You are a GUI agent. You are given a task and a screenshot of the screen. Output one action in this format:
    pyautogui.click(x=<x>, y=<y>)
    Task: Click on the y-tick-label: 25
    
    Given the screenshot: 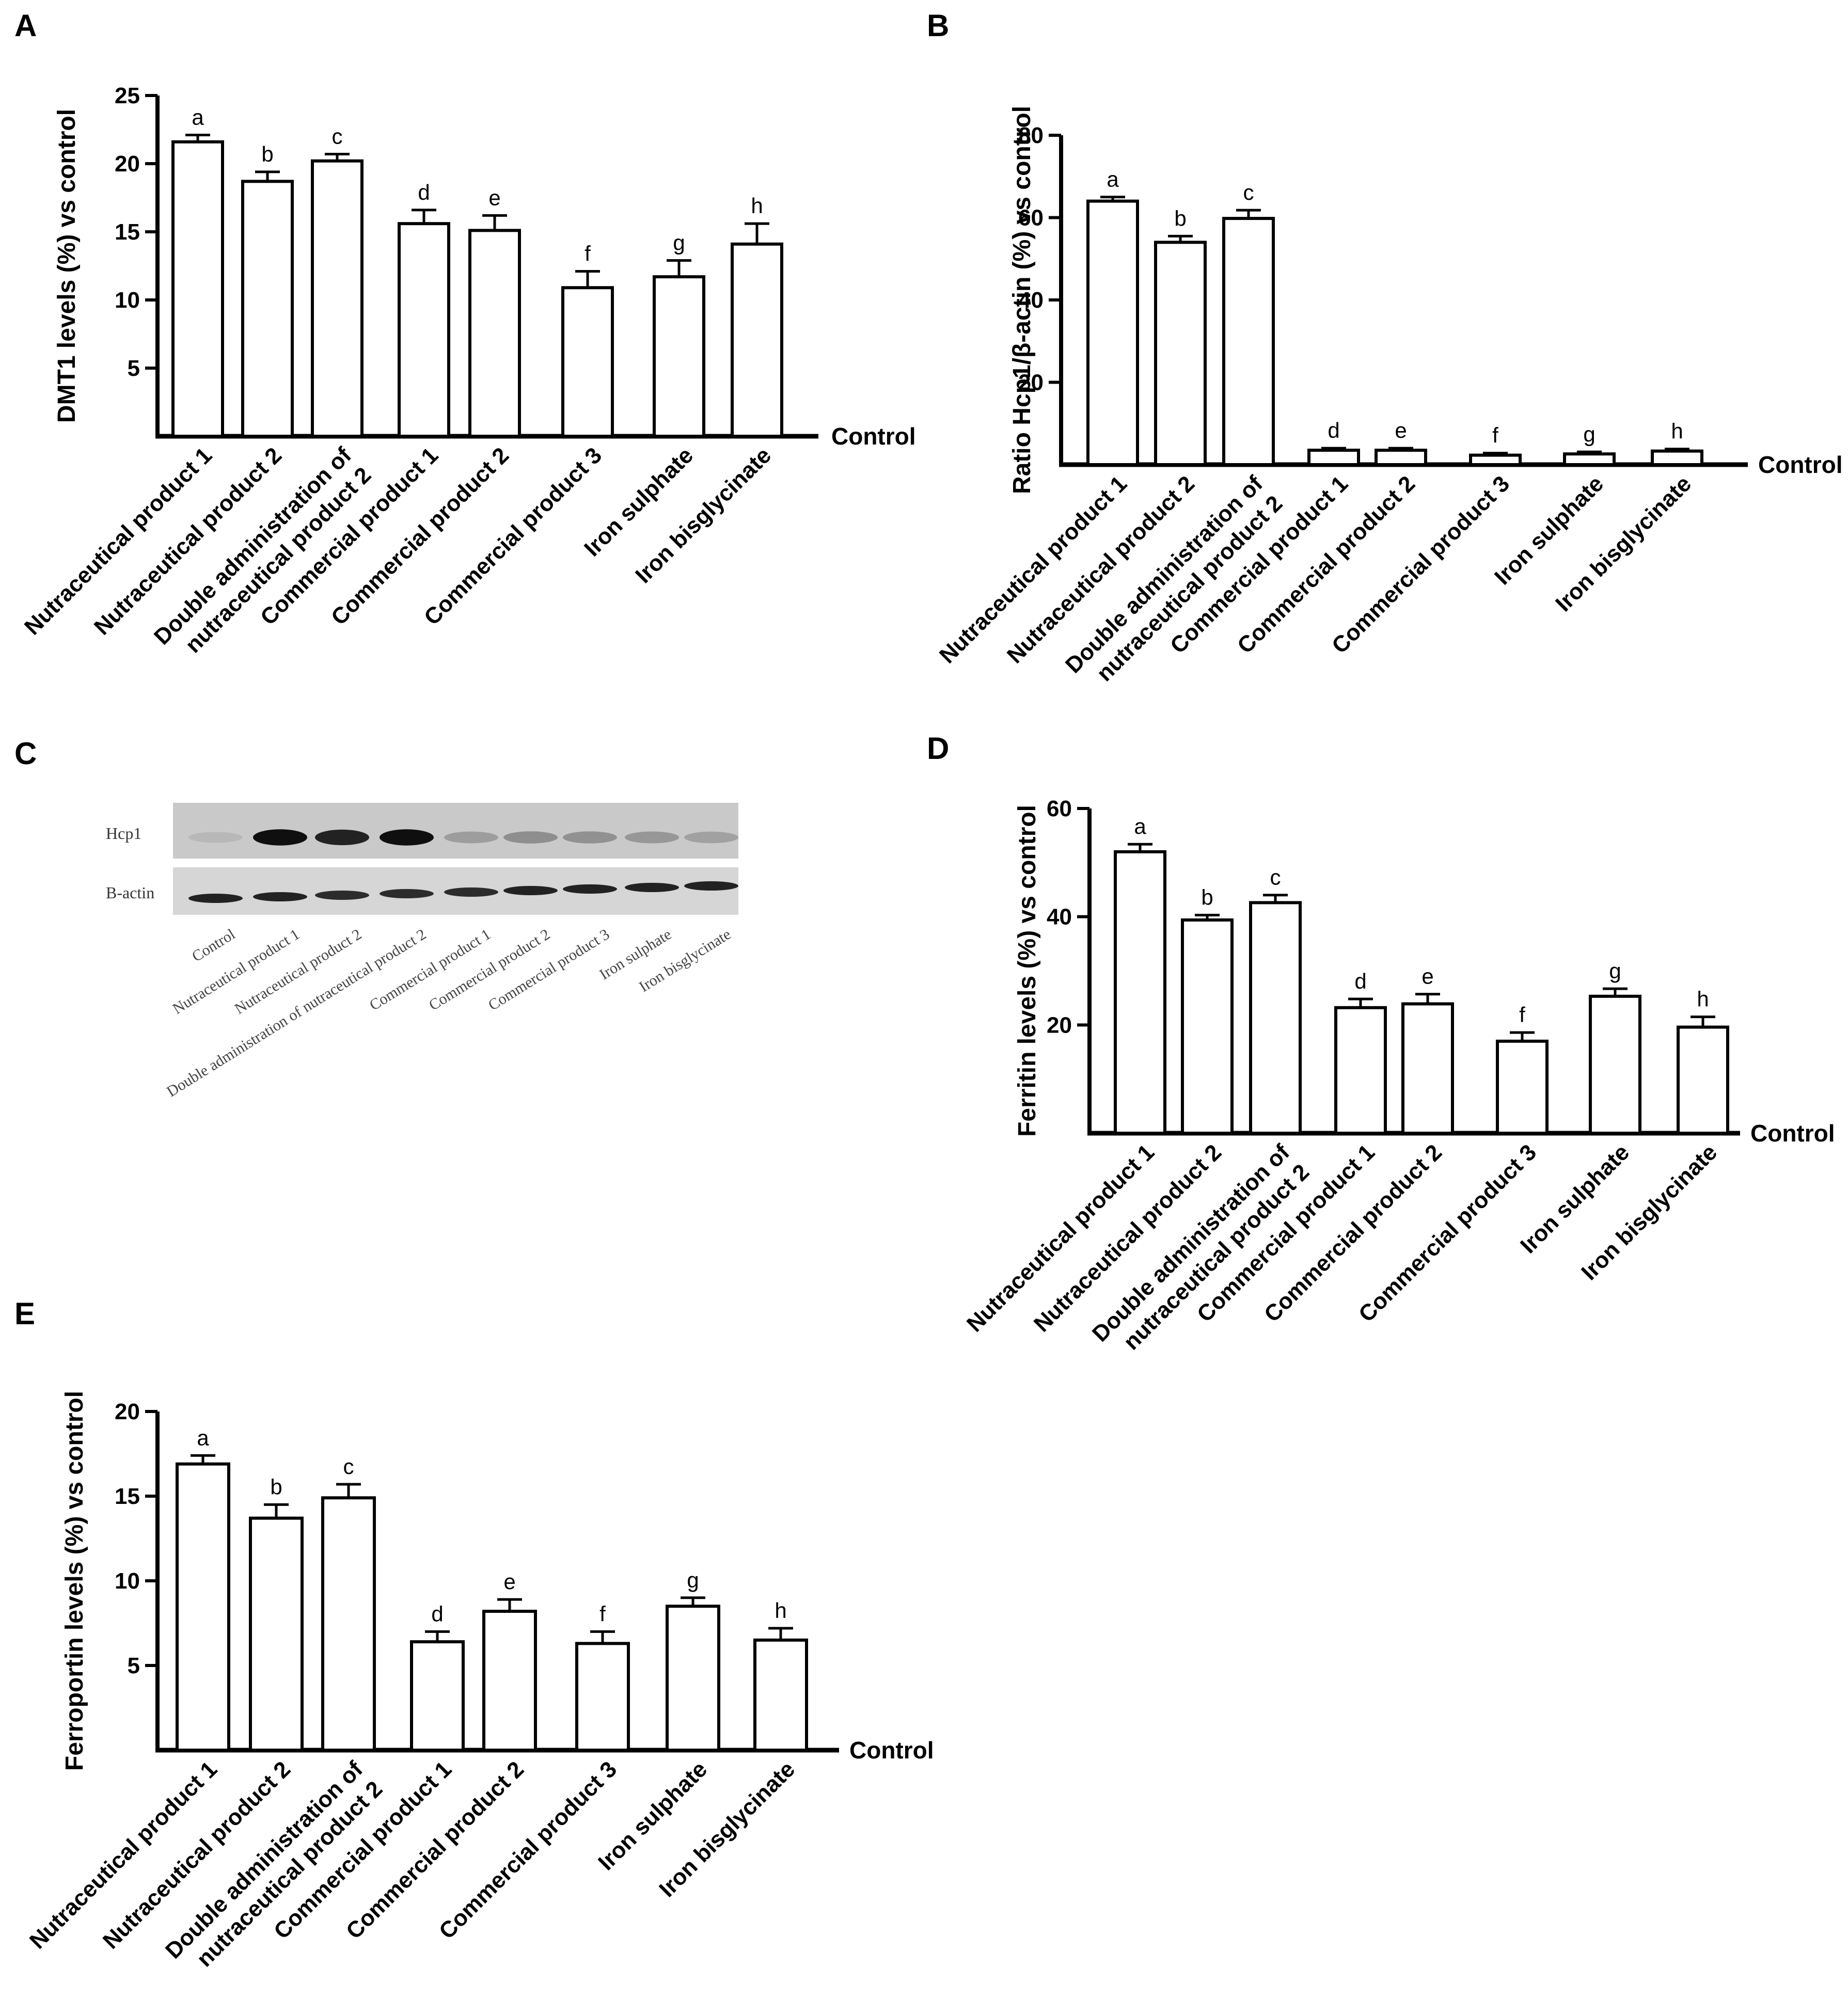 What is the action you would take?
    pyautogui.click(x=127, y=96)
    